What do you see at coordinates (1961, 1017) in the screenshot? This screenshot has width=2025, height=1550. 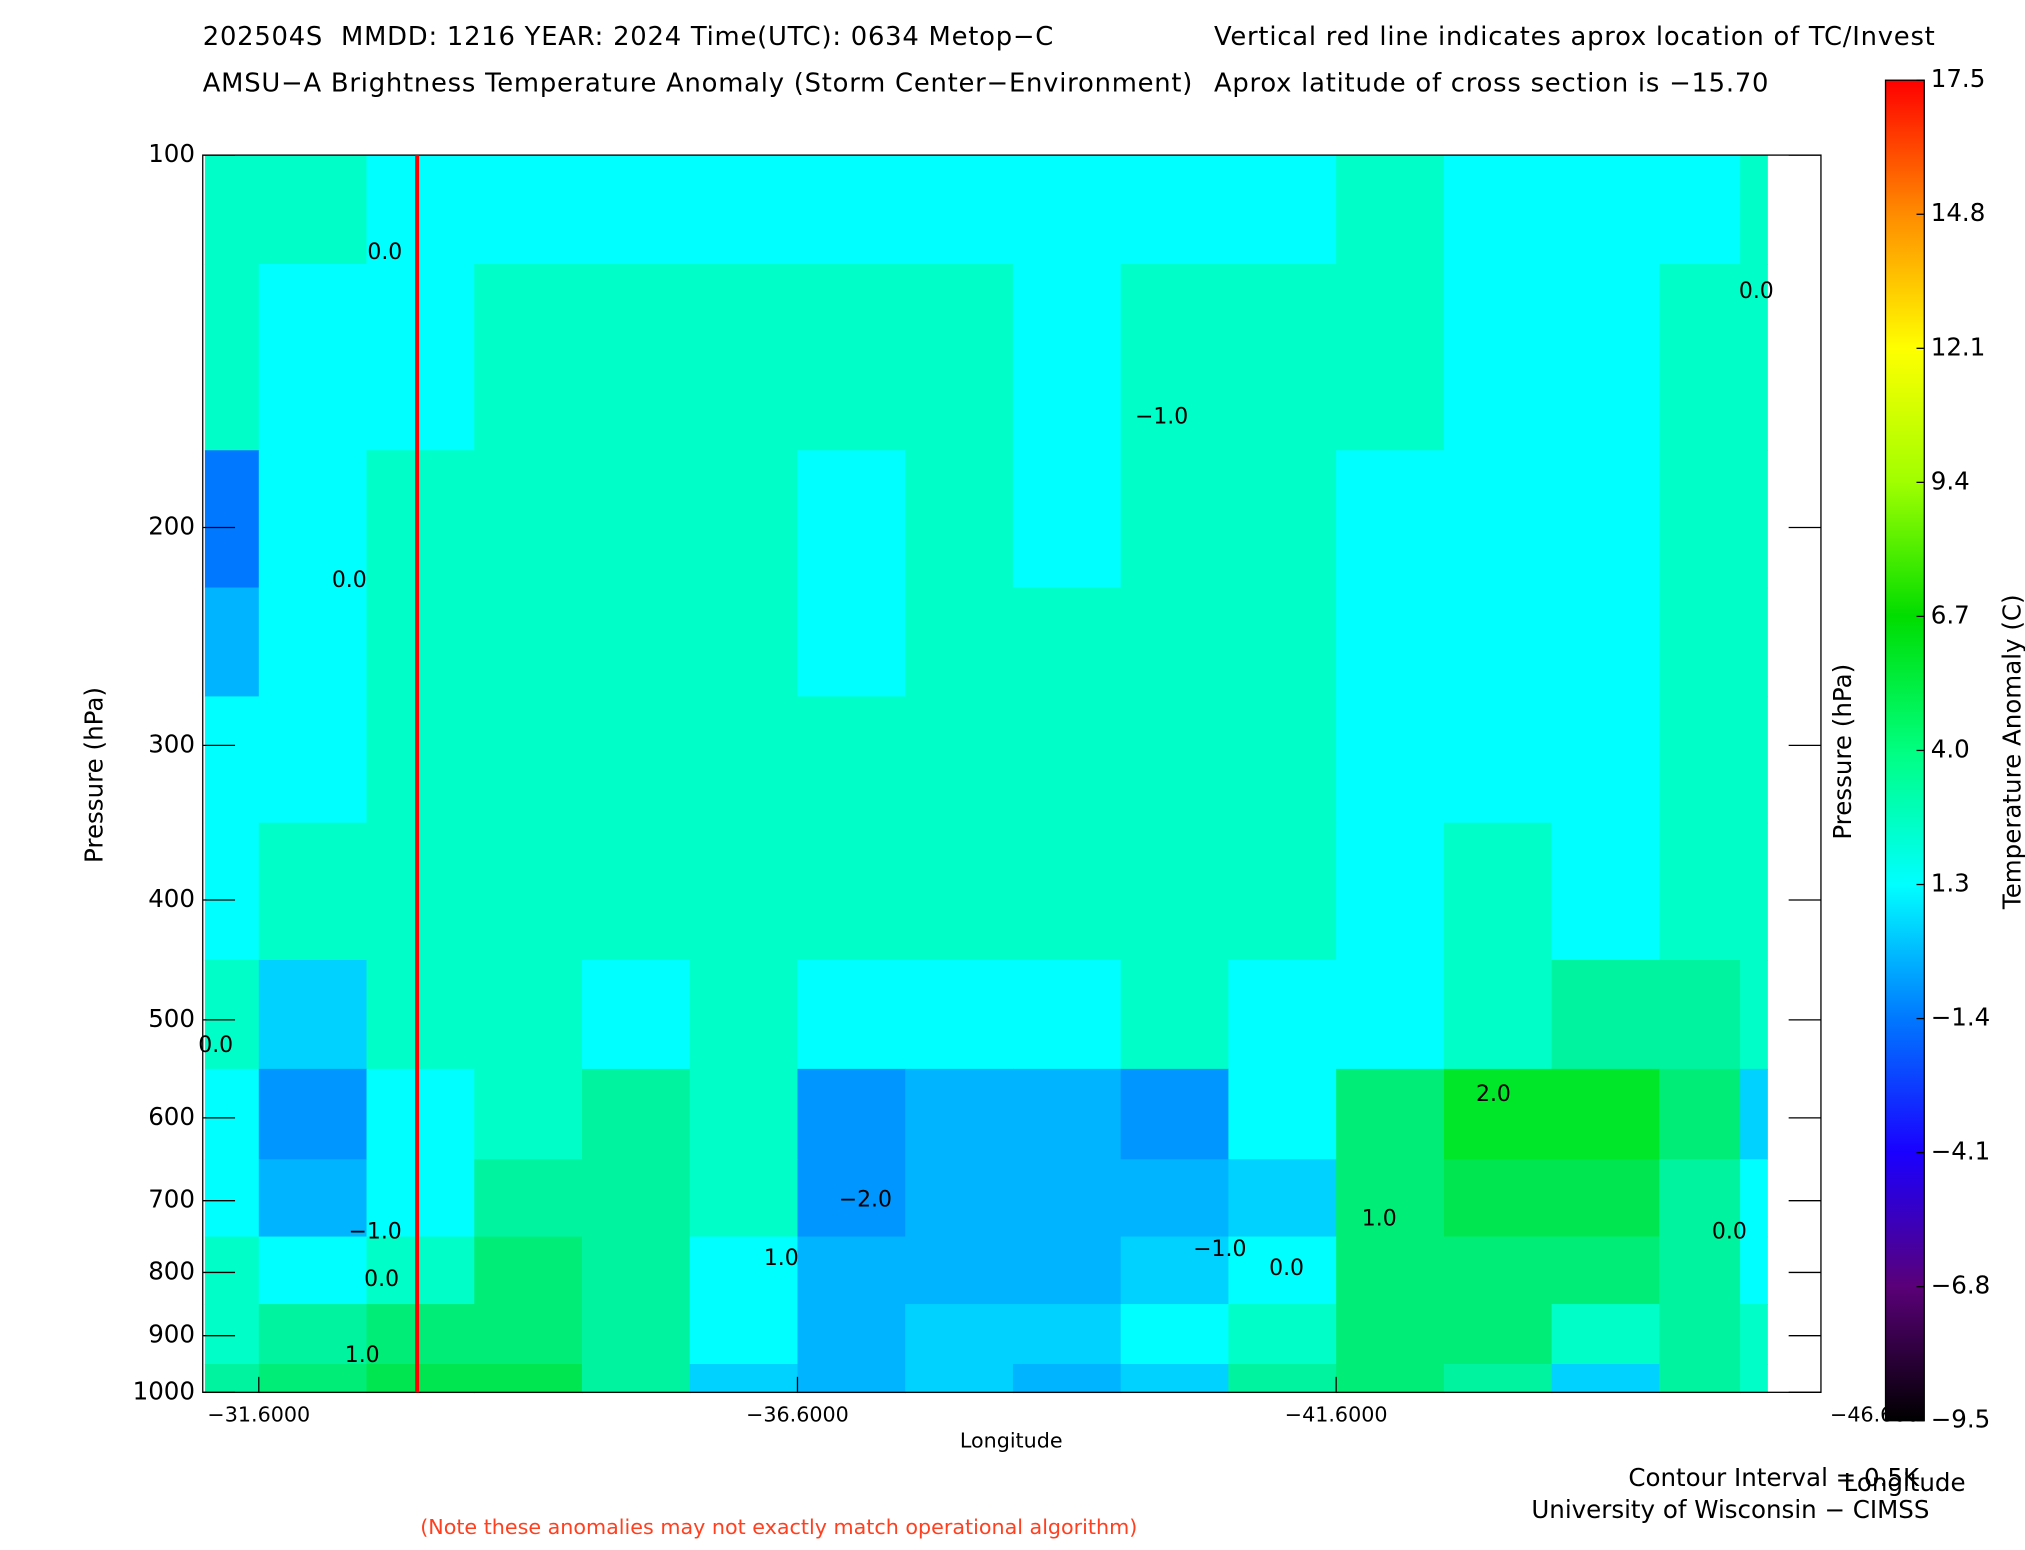 I see `colorbar-tick-label: −1.4` at bounding box center [1961, 1017].